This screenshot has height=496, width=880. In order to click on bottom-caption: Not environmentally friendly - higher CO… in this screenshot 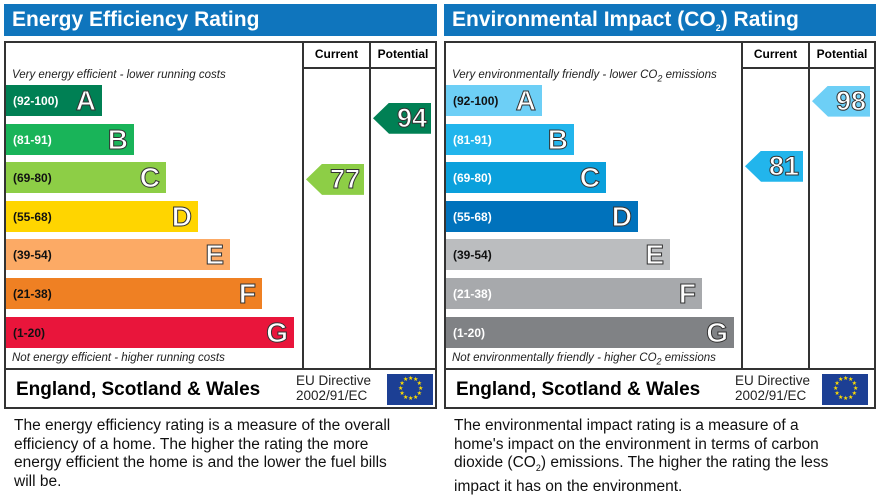, I will do `click(584, 359)`.